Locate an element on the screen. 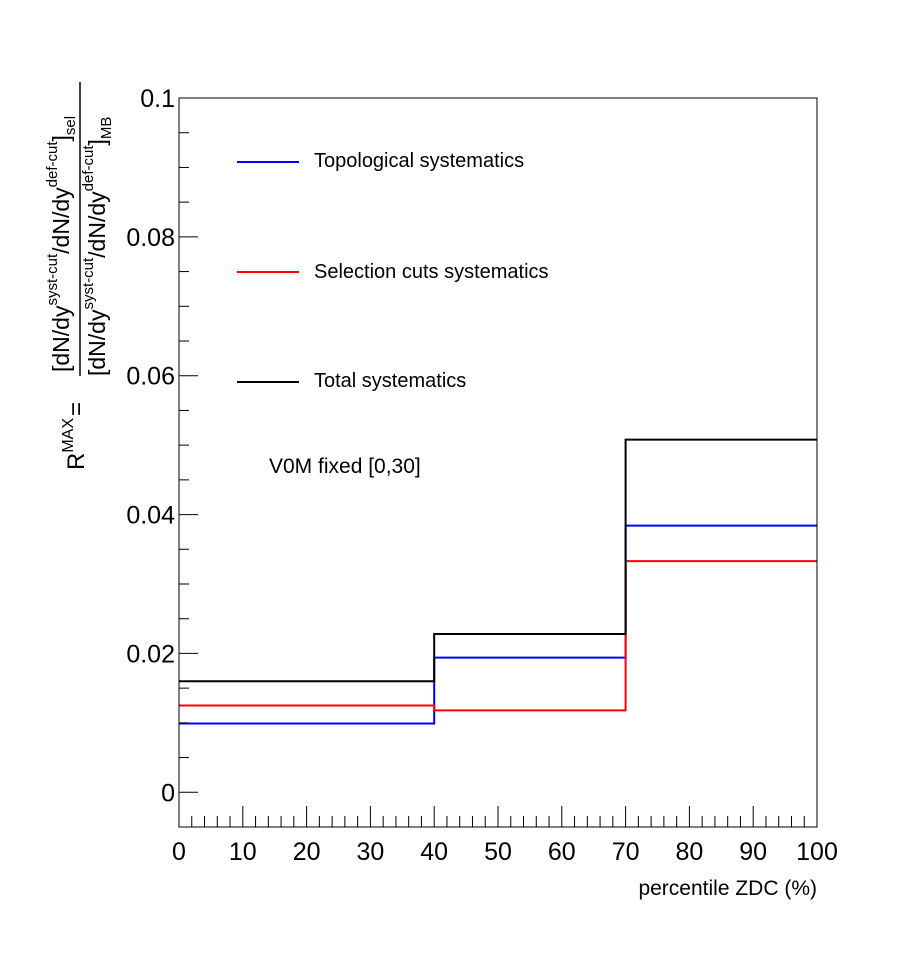 The image size is (898, 978). y-title-num-mid: /dN/dy is located at coordinates (61, 220).